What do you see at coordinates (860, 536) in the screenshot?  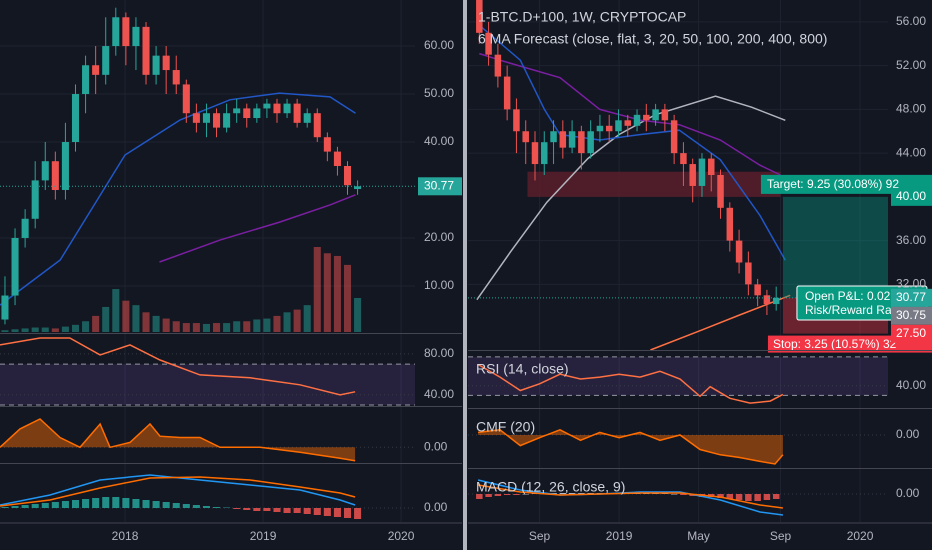 I see `x-tick-label: 2020` at bounding box center [860, 536].